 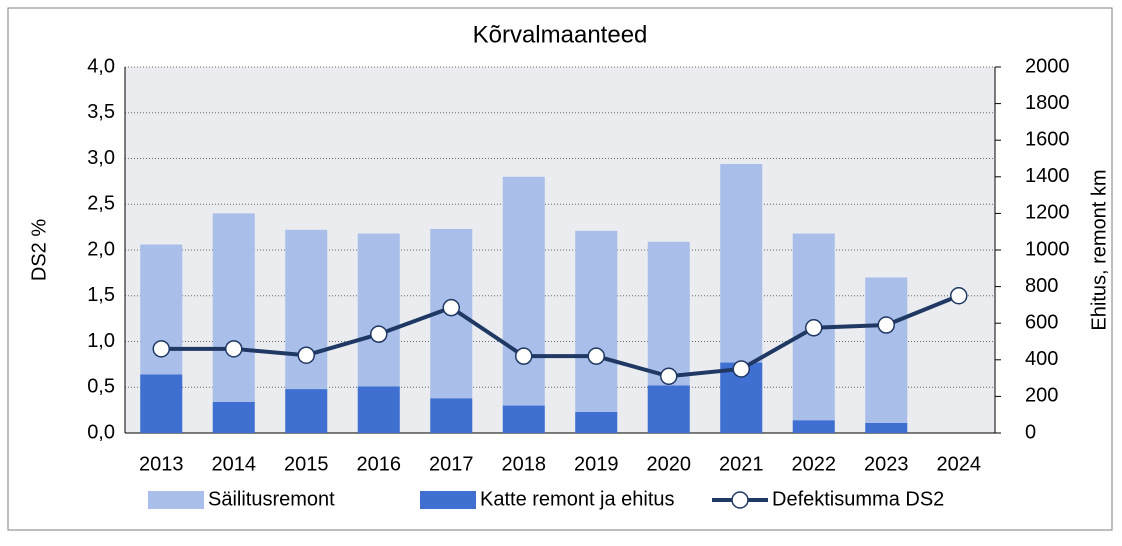 What do you see at coordinates (858, 499) in the screenshot?
I see `legend-label: Defektisumma DS2` at bounding box center [858, 499].